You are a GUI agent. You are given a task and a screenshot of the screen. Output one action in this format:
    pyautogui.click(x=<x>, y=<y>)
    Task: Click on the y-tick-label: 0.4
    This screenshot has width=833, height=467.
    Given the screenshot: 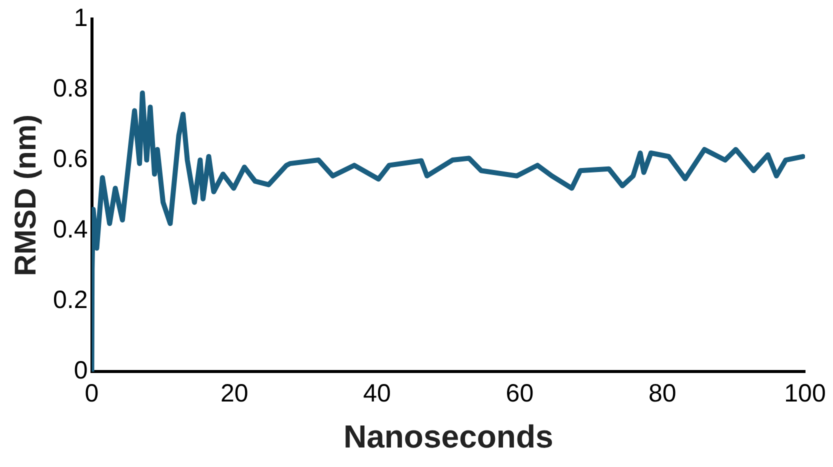 What is the action you would take?
    pyautogui.click(x=70, y=229)
    